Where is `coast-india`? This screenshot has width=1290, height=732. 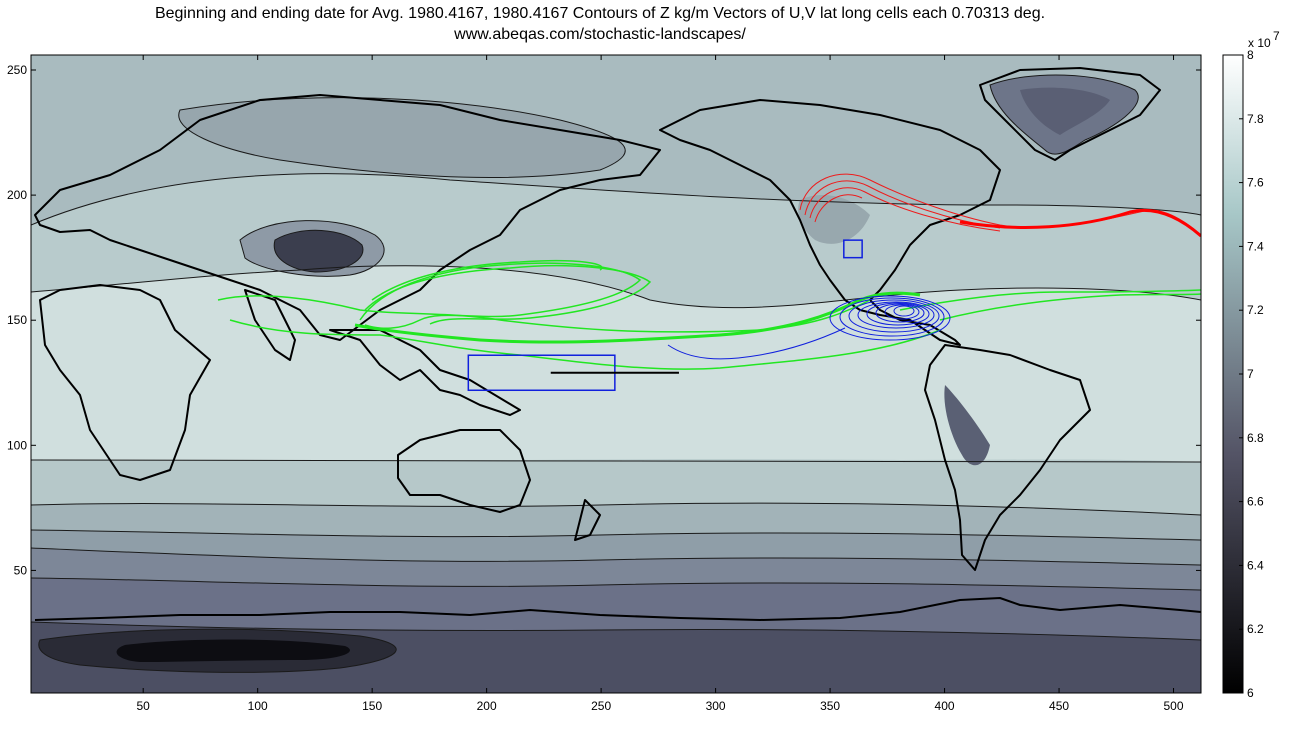 coast-india is located at coordinates (270, 325).